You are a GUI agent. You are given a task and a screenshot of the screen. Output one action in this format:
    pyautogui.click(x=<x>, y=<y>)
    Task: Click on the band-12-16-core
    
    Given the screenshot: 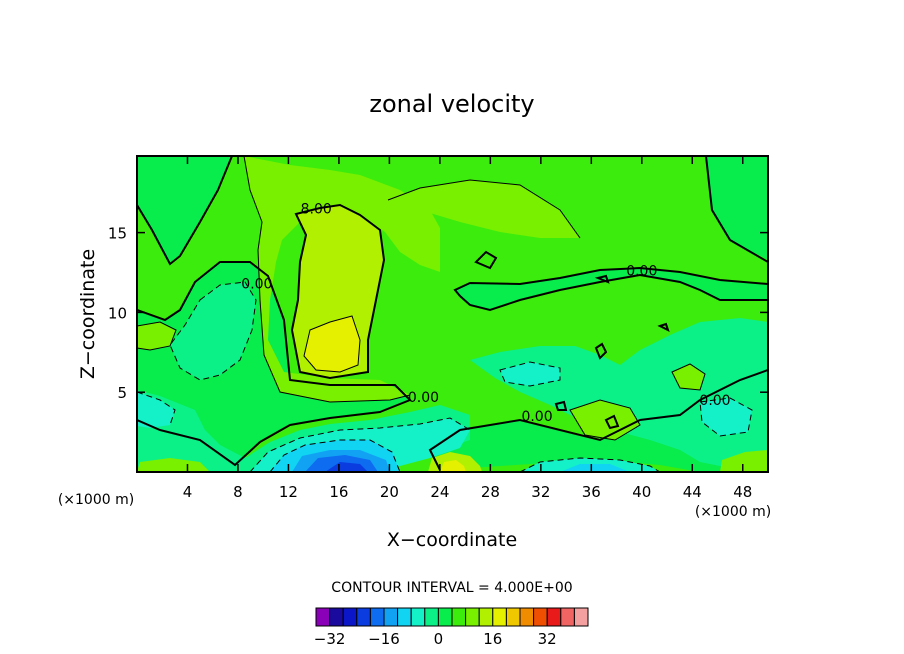 What is the action you would take?
    pyautogui.click(x=332, y=344)
    